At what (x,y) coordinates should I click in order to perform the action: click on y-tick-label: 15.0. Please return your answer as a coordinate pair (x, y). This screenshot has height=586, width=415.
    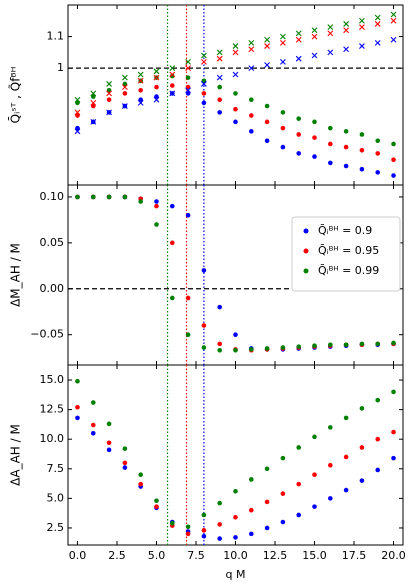
    Looking at the image, I should click on (52, 379).